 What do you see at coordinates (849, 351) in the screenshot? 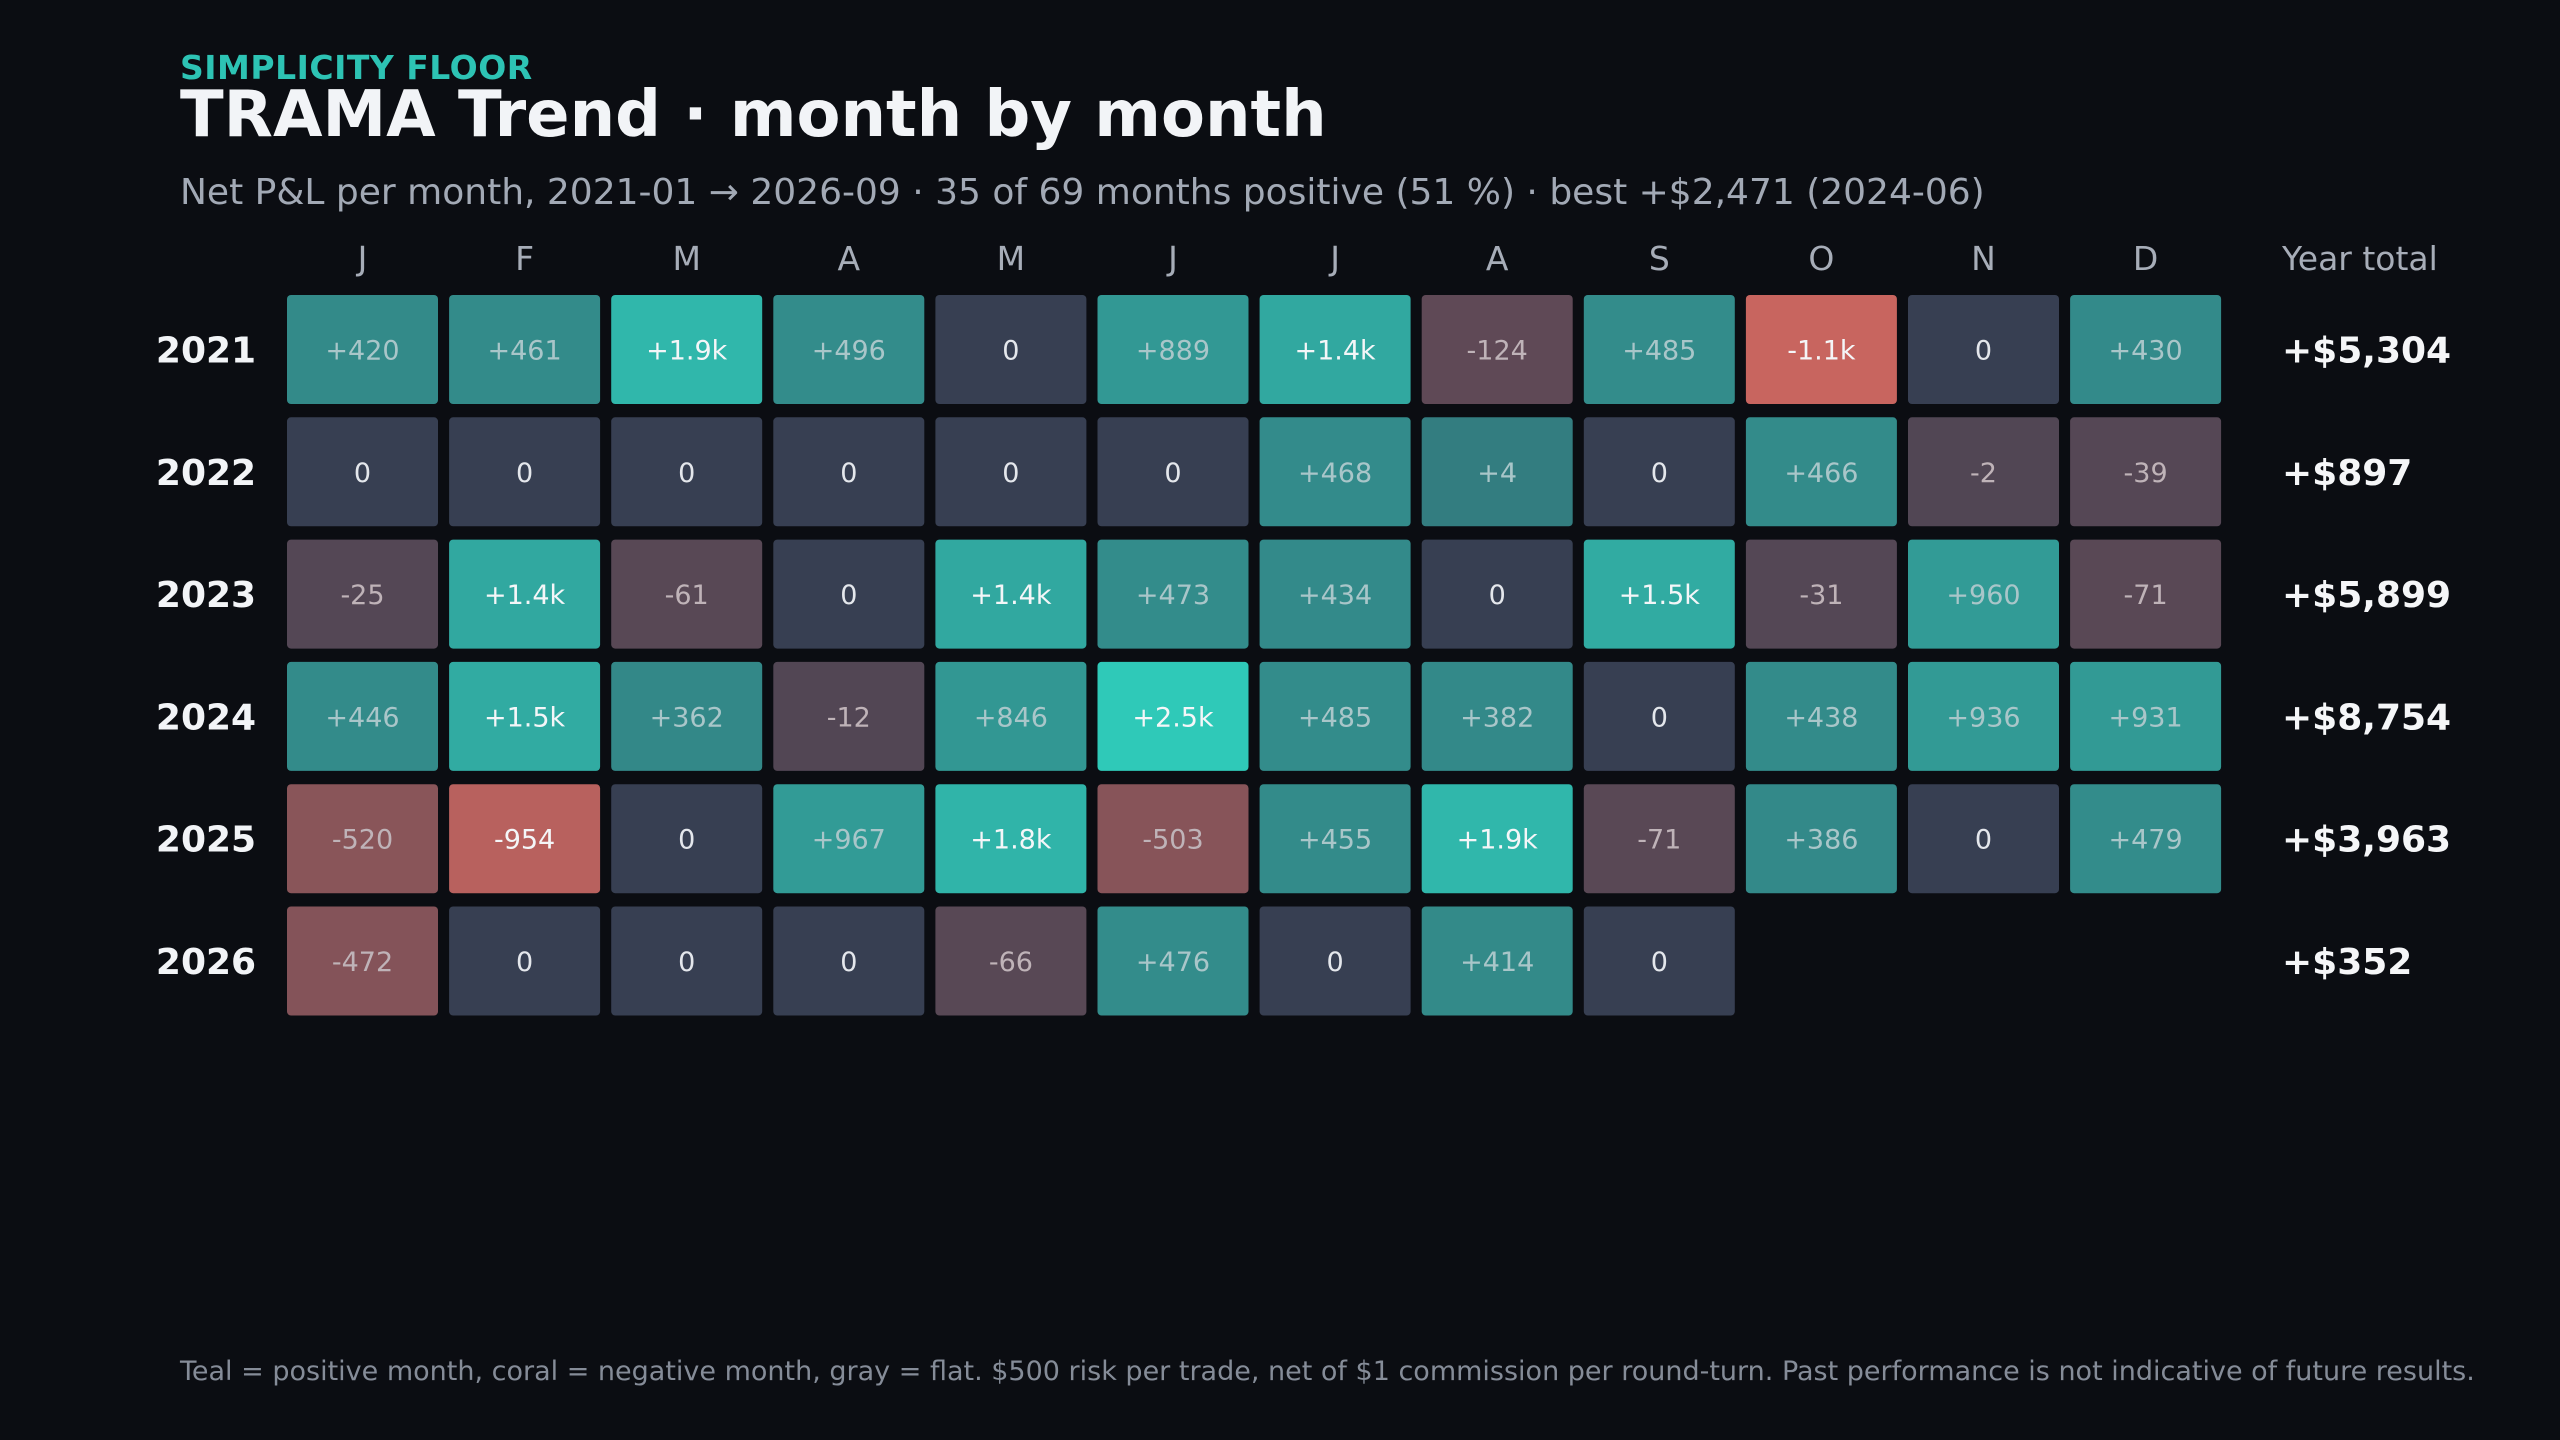
I see `cell-value-label: +496` at bounding box center [849, 351].